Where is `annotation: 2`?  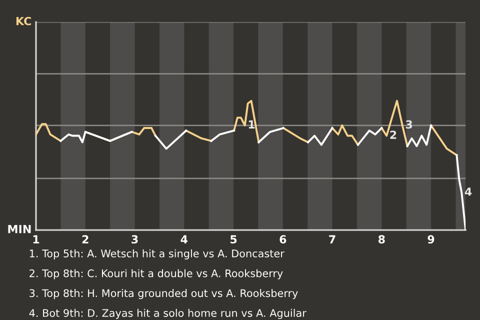
annotation: 2 is located at coordinates (393, 134).